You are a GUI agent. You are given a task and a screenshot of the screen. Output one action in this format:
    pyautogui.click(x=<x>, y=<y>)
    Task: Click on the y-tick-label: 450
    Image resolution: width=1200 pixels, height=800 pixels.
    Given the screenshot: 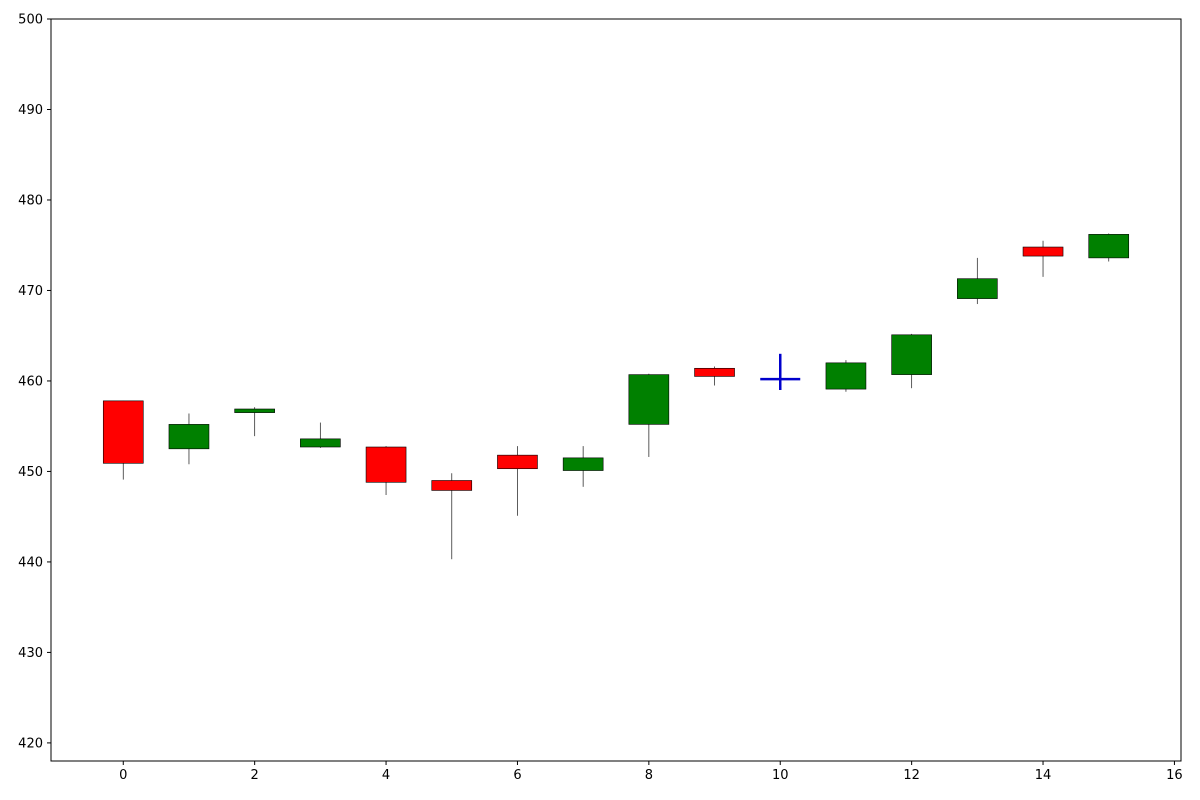 What is the action you would take?
    pyautogui.click(x=30, y=472)
    